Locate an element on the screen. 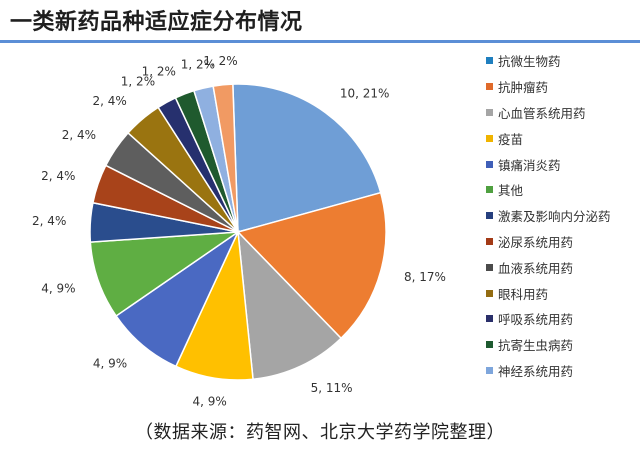 The height and width of the screenshot is (449, 640). legend-label: 抗肿瘤药 is located at coordinates (523, 88).